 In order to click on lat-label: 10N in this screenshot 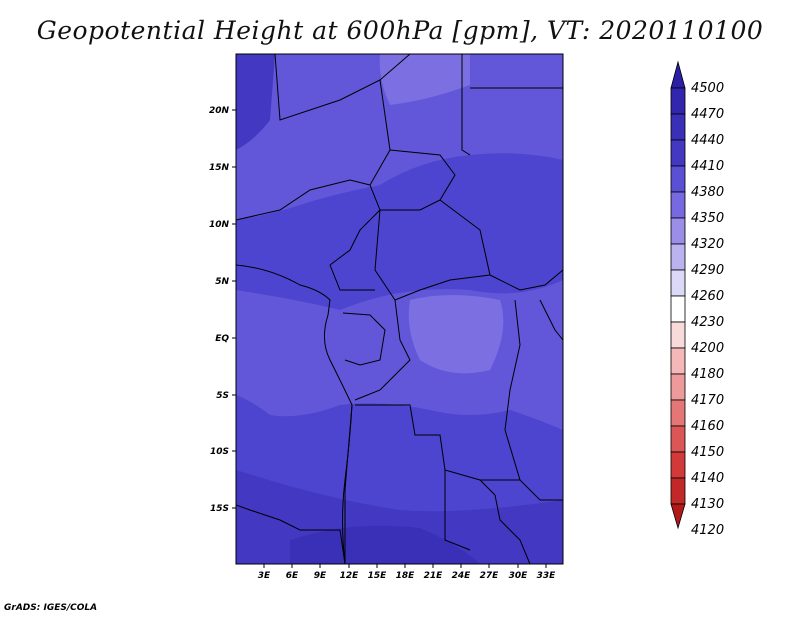, I will do `click(219, 225)`.